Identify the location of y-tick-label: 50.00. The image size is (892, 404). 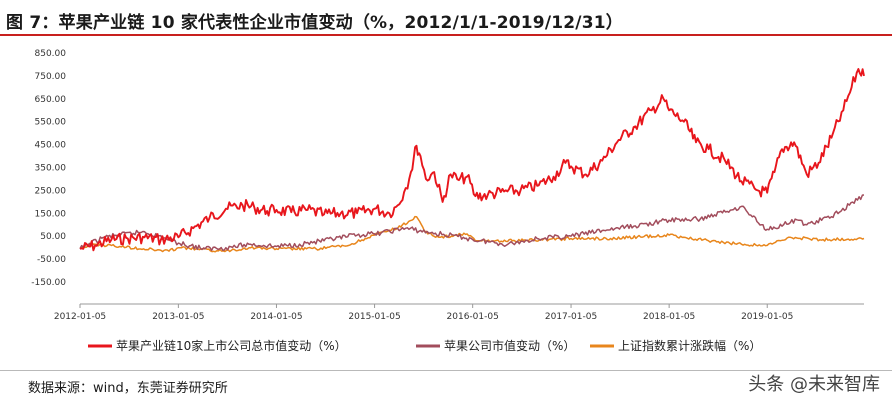
(53, 237).